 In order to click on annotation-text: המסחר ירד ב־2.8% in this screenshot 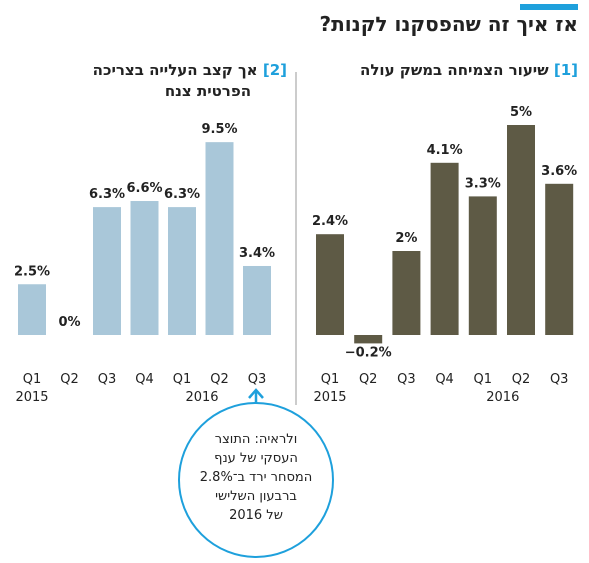, I will do `click(256, 477)`.